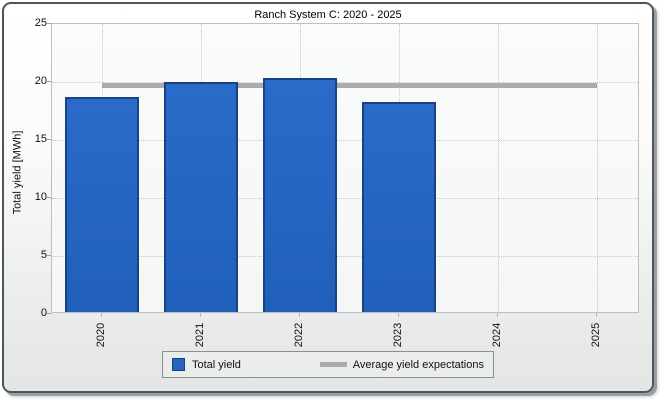 This screenshot has width=662, height=400. What do you see at coordinates (201, 197) in the screenshot?
I see `bar-2021` at bounding box center [201, 197].